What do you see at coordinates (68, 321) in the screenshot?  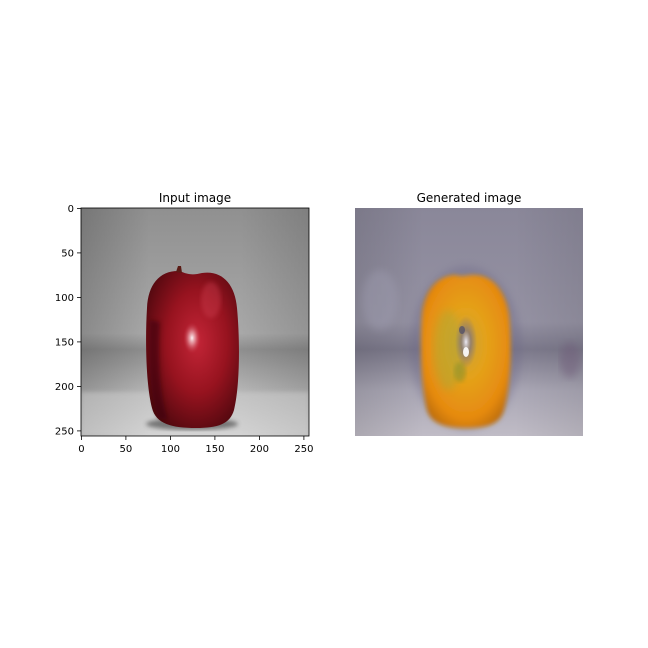 I see `y-axis: 0 50 100 150 200 250` at bounding box center [68, 321].